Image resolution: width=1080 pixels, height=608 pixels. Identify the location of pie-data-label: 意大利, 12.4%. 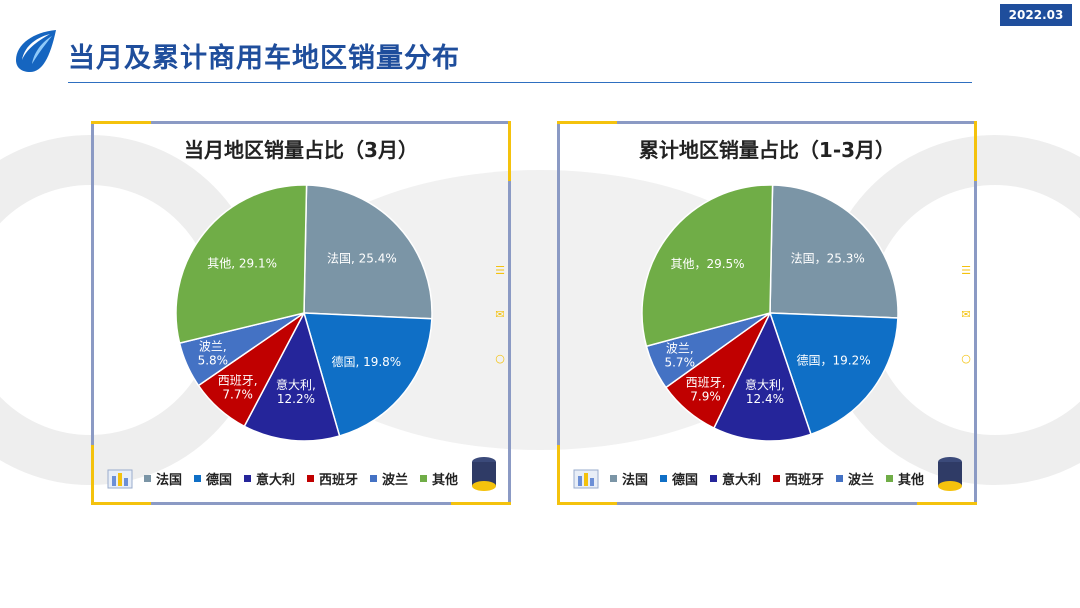
(765, 391).